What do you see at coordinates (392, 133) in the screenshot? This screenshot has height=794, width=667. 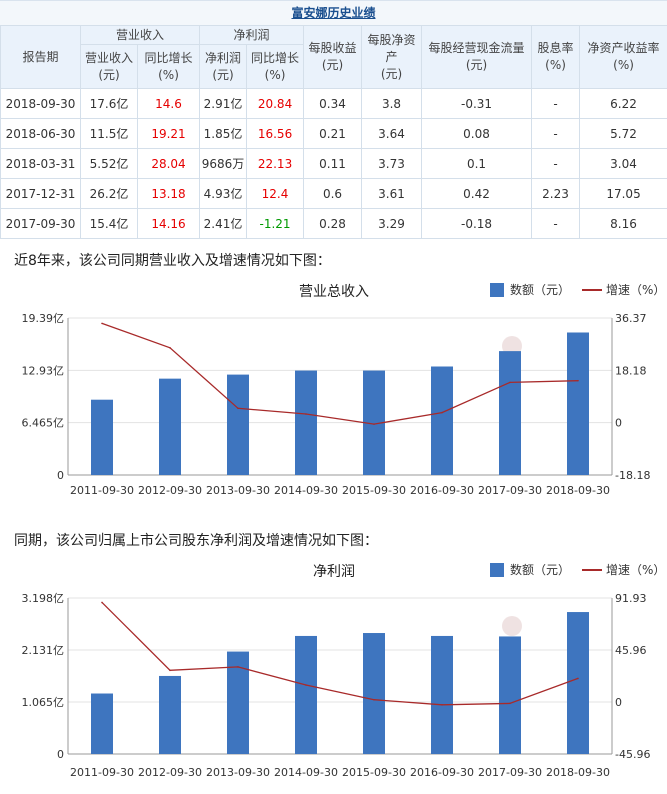 I see `cell-nav: 3.64` at bounding box center [392, 133].